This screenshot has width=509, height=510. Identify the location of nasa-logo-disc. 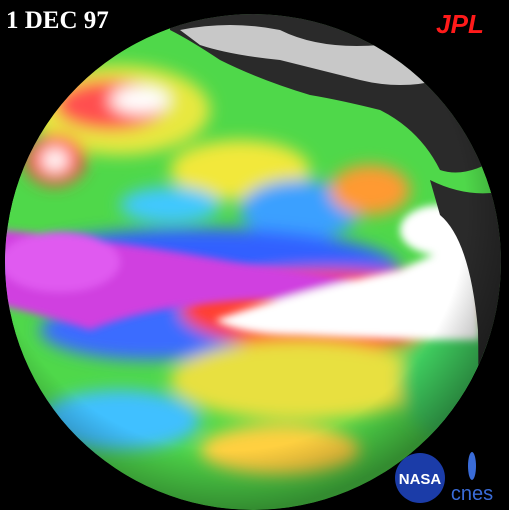
(420, 478).